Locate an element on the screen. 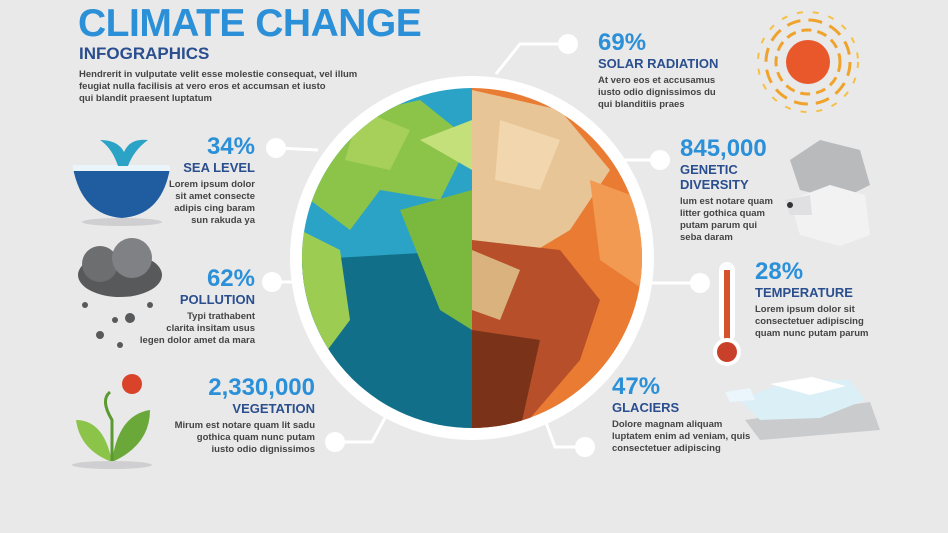 Image resolution: width=948 pixels, height=533 pixels. item-text-line: clarita insitam usus is located at coordinates (210, 328).